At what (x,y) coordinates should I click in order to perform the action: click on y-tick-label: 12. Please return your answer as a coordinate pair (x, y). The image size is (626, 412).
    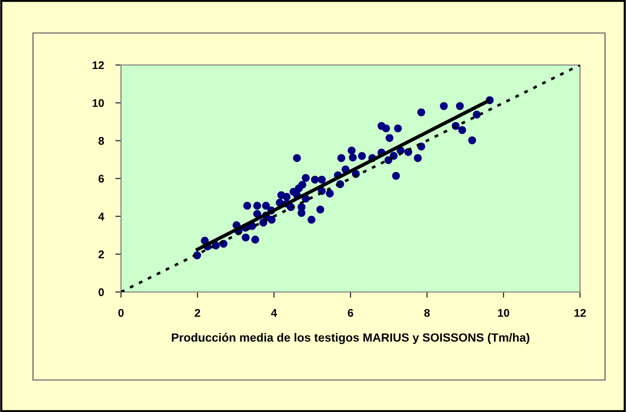
    Looking at the image, I should click on (98, 65).